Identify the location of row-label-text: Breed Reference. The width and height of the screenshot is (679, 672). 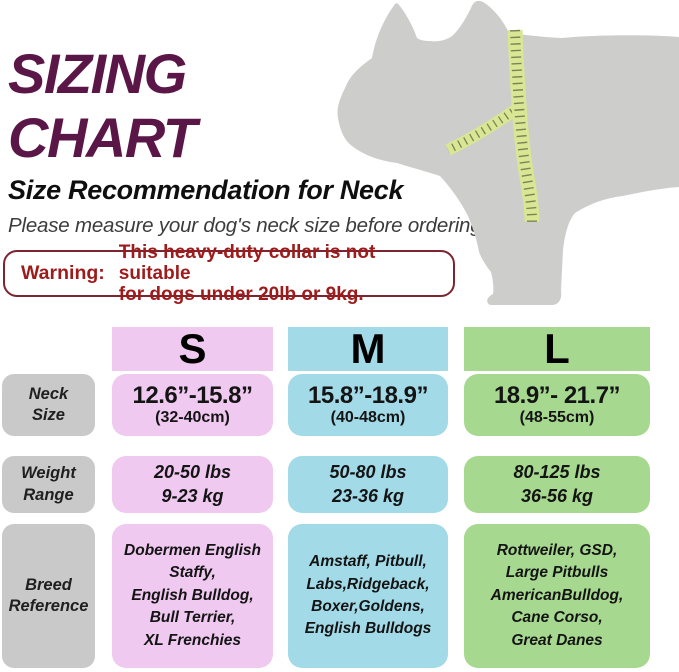
(48, 595).